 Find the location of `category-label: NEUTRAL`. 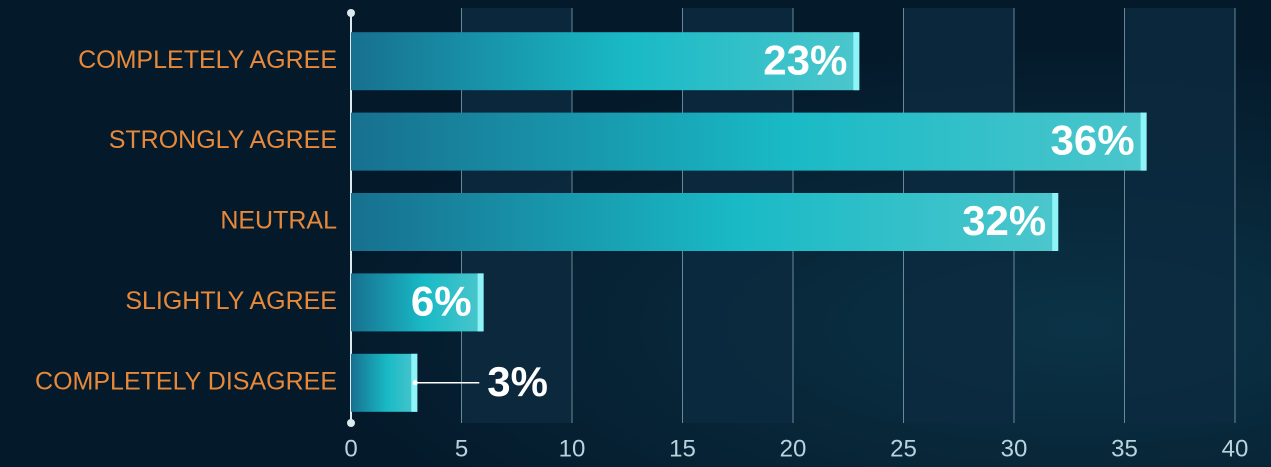

category-label: NEUTRAL is located at coordinates (278, 221).